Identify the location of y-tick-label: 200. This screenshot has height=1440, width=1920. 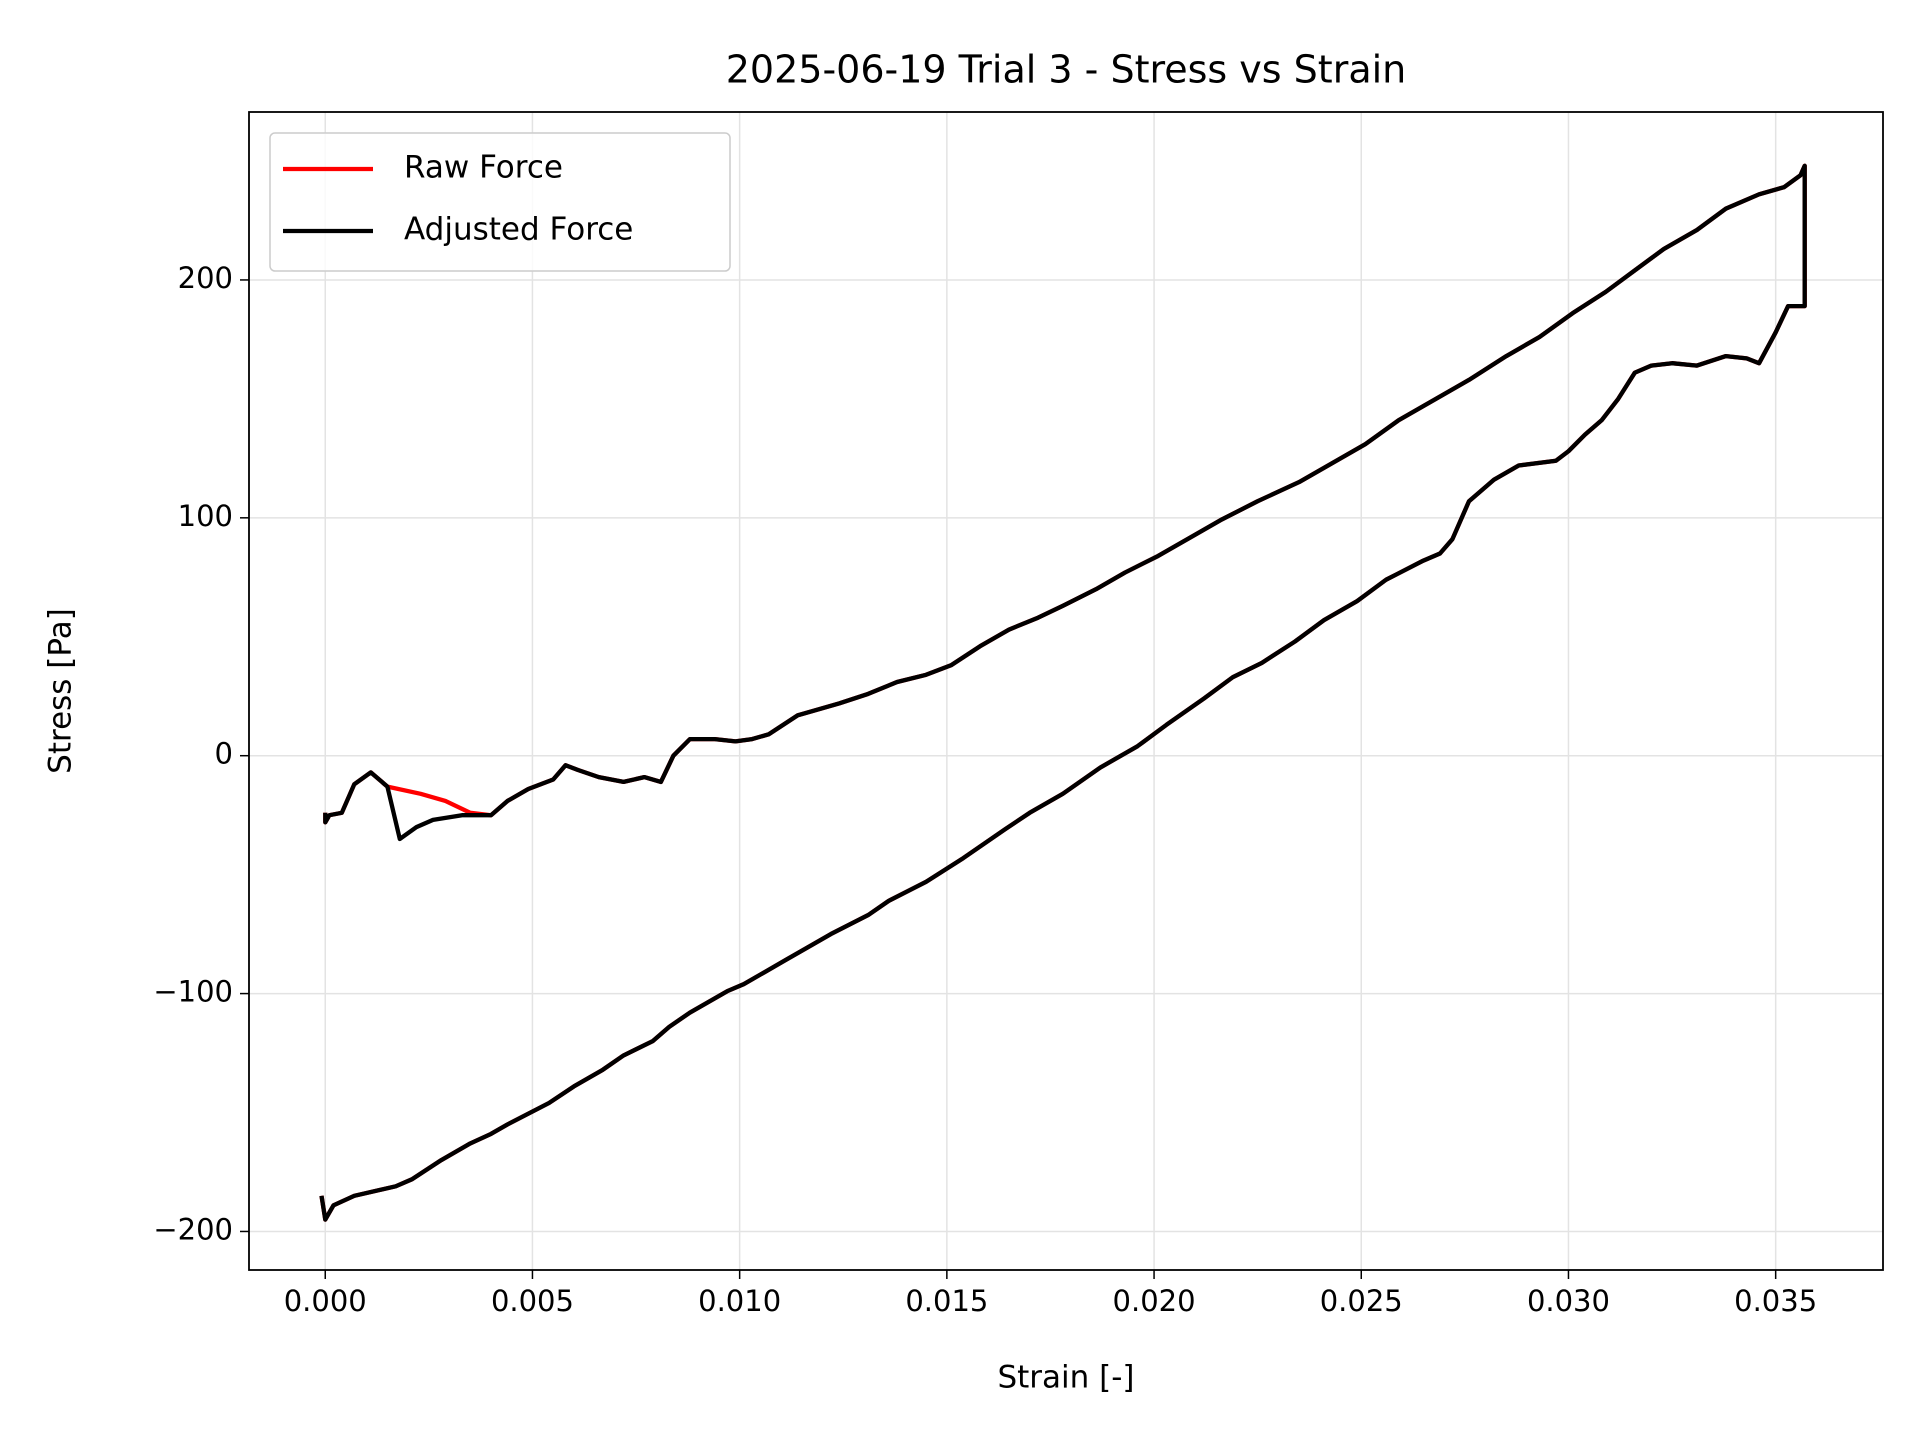
(205, 278).